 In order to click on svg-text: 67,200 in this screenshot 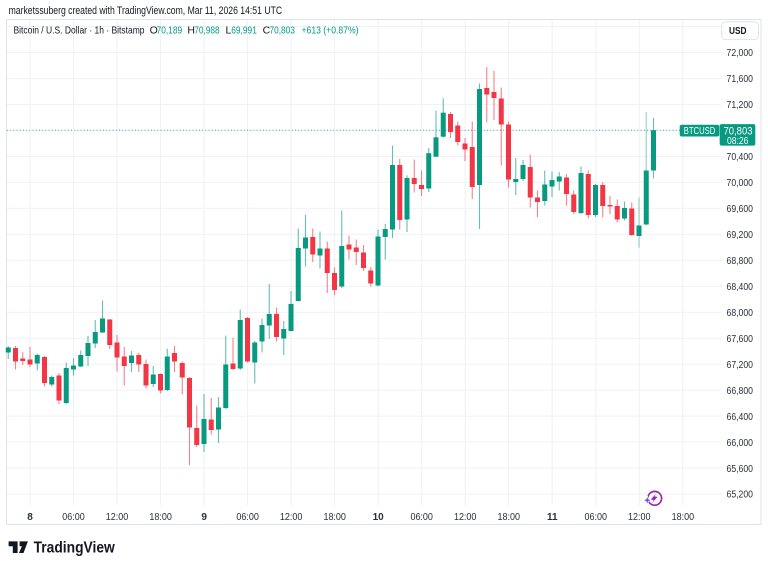, I will do `click(740, 365)`.